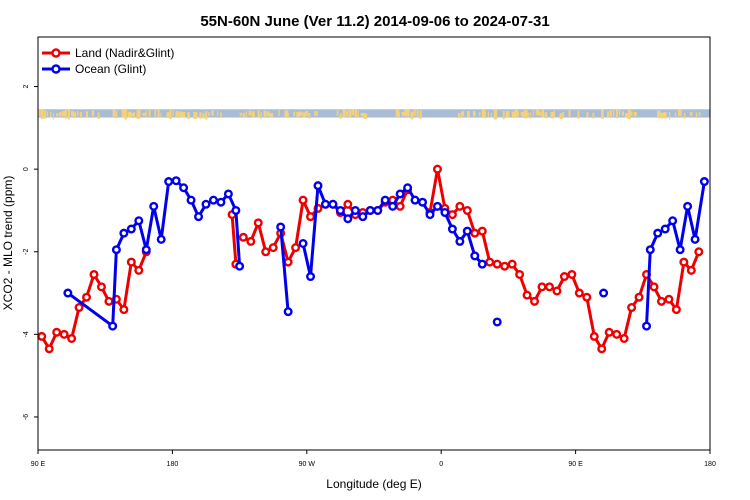 The height and width of the screenshot is (500, 750). What do you see at coordinates (575, 464) in the screenshot?
I see `x-tick-label: 90 E` at bounding box center [575, 464].